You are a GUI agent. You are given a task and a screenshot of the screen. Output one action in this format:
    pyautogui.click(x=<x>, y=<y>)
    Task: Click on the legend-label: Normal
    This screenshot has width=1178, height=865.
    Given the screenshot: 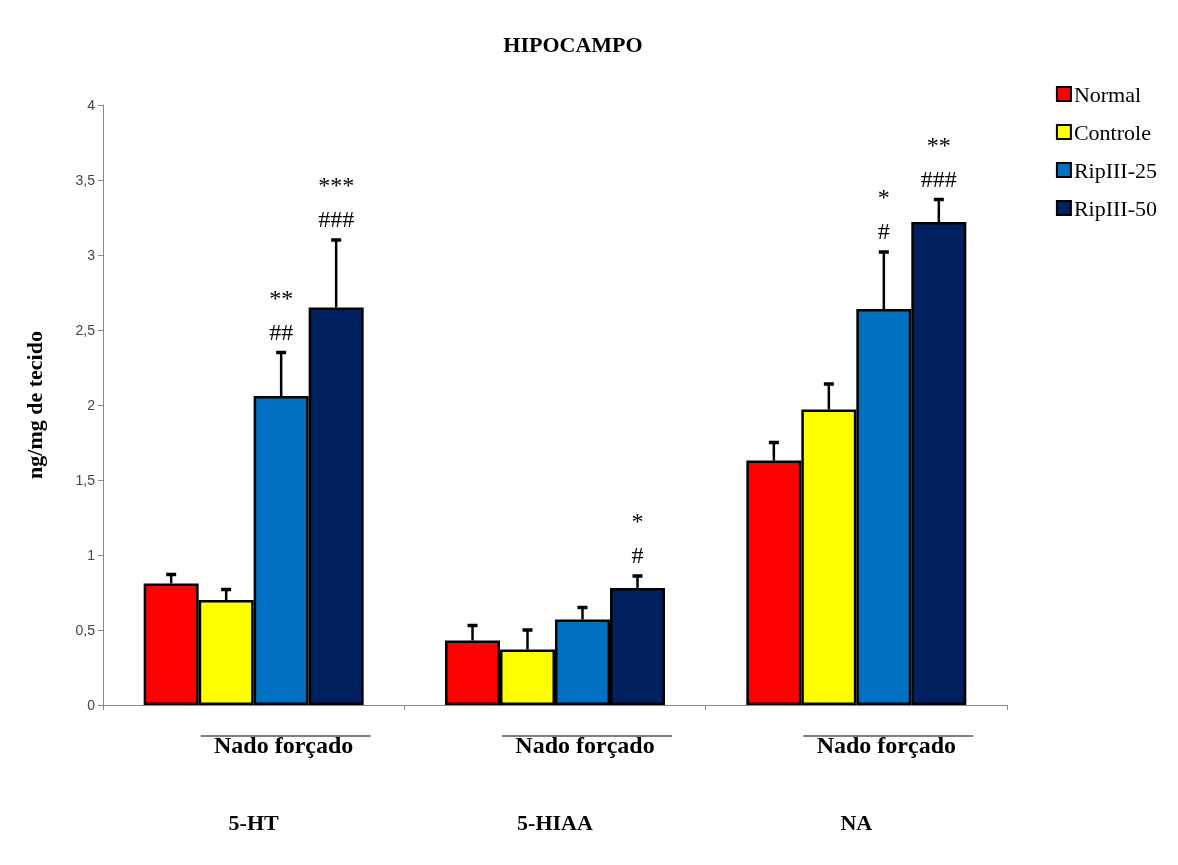 What is the action you would take?
    pyautogui.click(x=1107, y=94)
    